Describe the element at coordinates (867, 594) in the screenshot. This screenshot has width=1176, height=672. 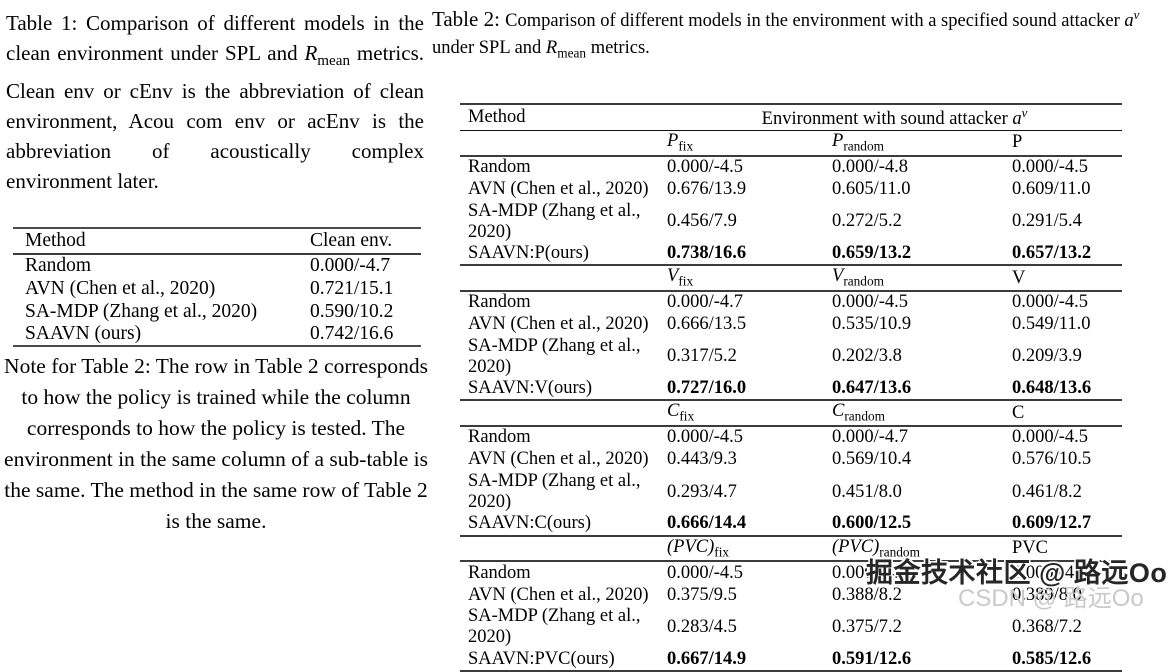
I see `value-cell: 0.388/8.2` at that location.